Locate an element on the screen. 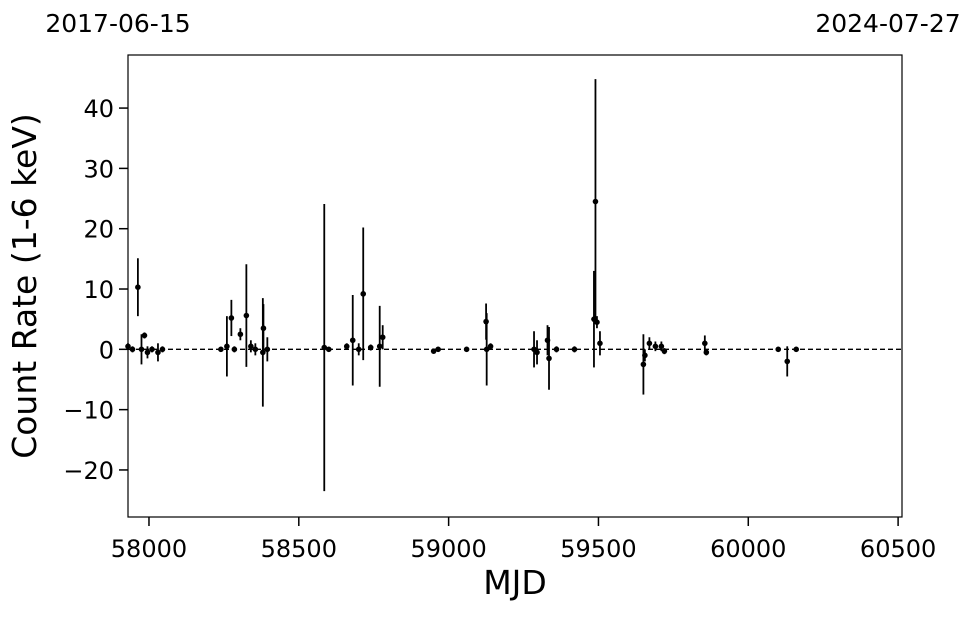 This screenshot has height=617, width=980. x-axis-label: MJD is located at coordinates (515, 582).